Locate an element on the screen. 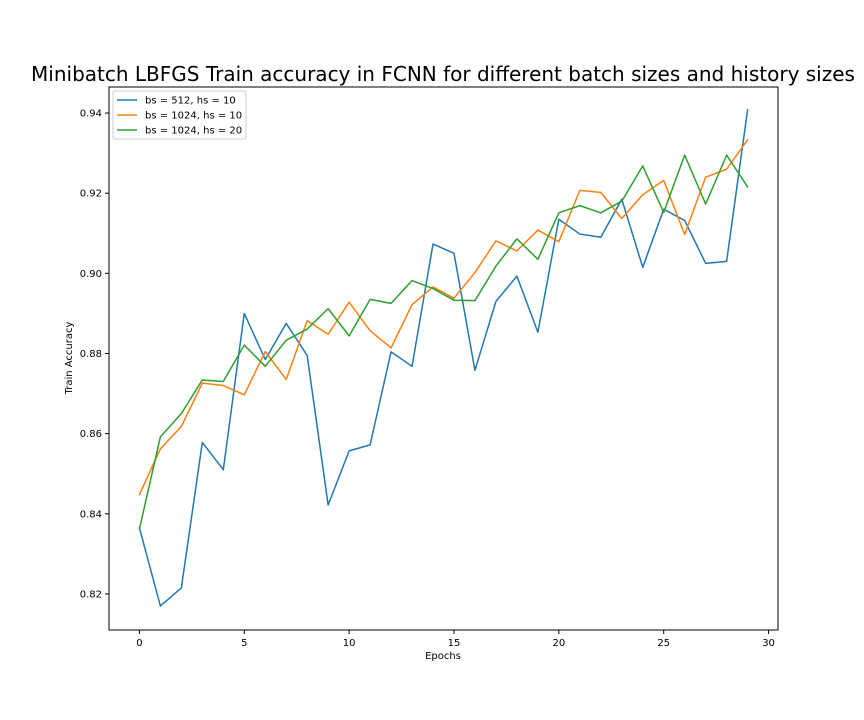  legend-box is located at coordinates (179, 115).